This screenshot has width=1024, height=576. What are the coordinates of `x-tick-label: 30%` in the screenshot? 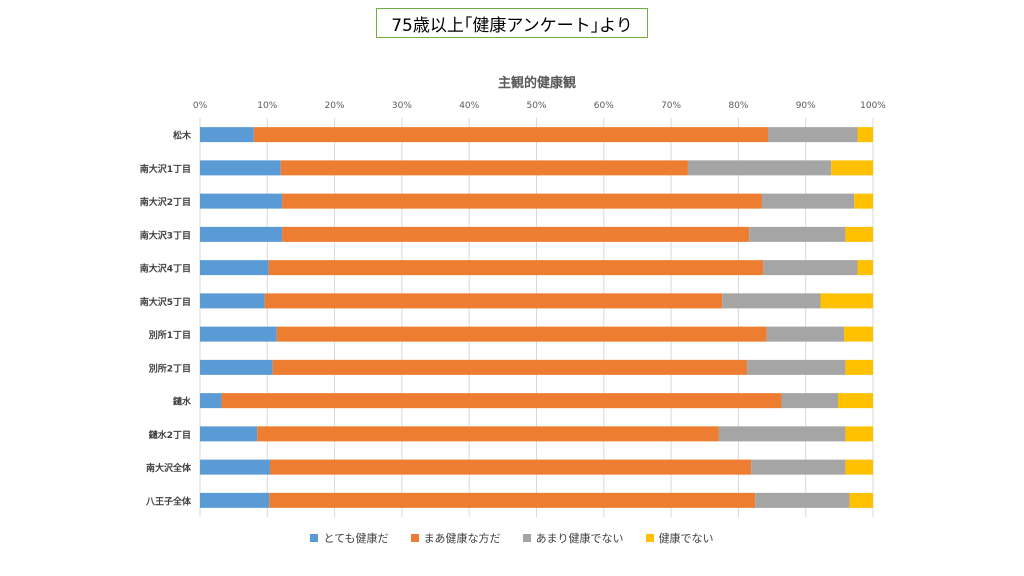 It's located at (402, 106).